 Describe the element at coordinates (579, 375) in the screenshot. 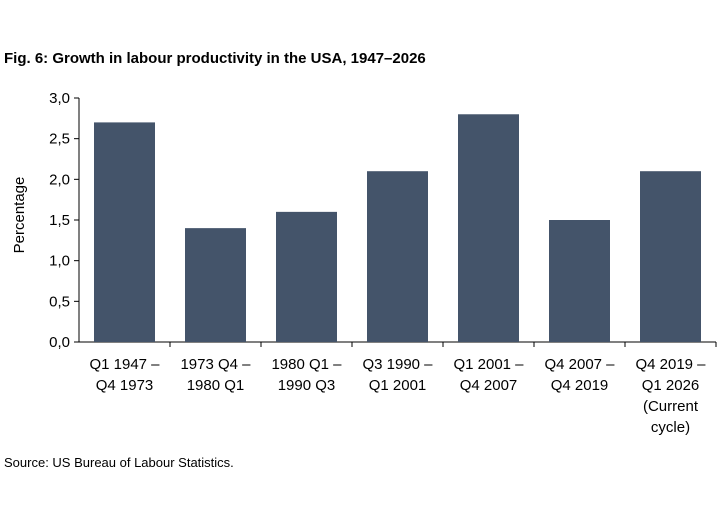

I see `category-label: Q4 2007 – Q4 2019` at that location.